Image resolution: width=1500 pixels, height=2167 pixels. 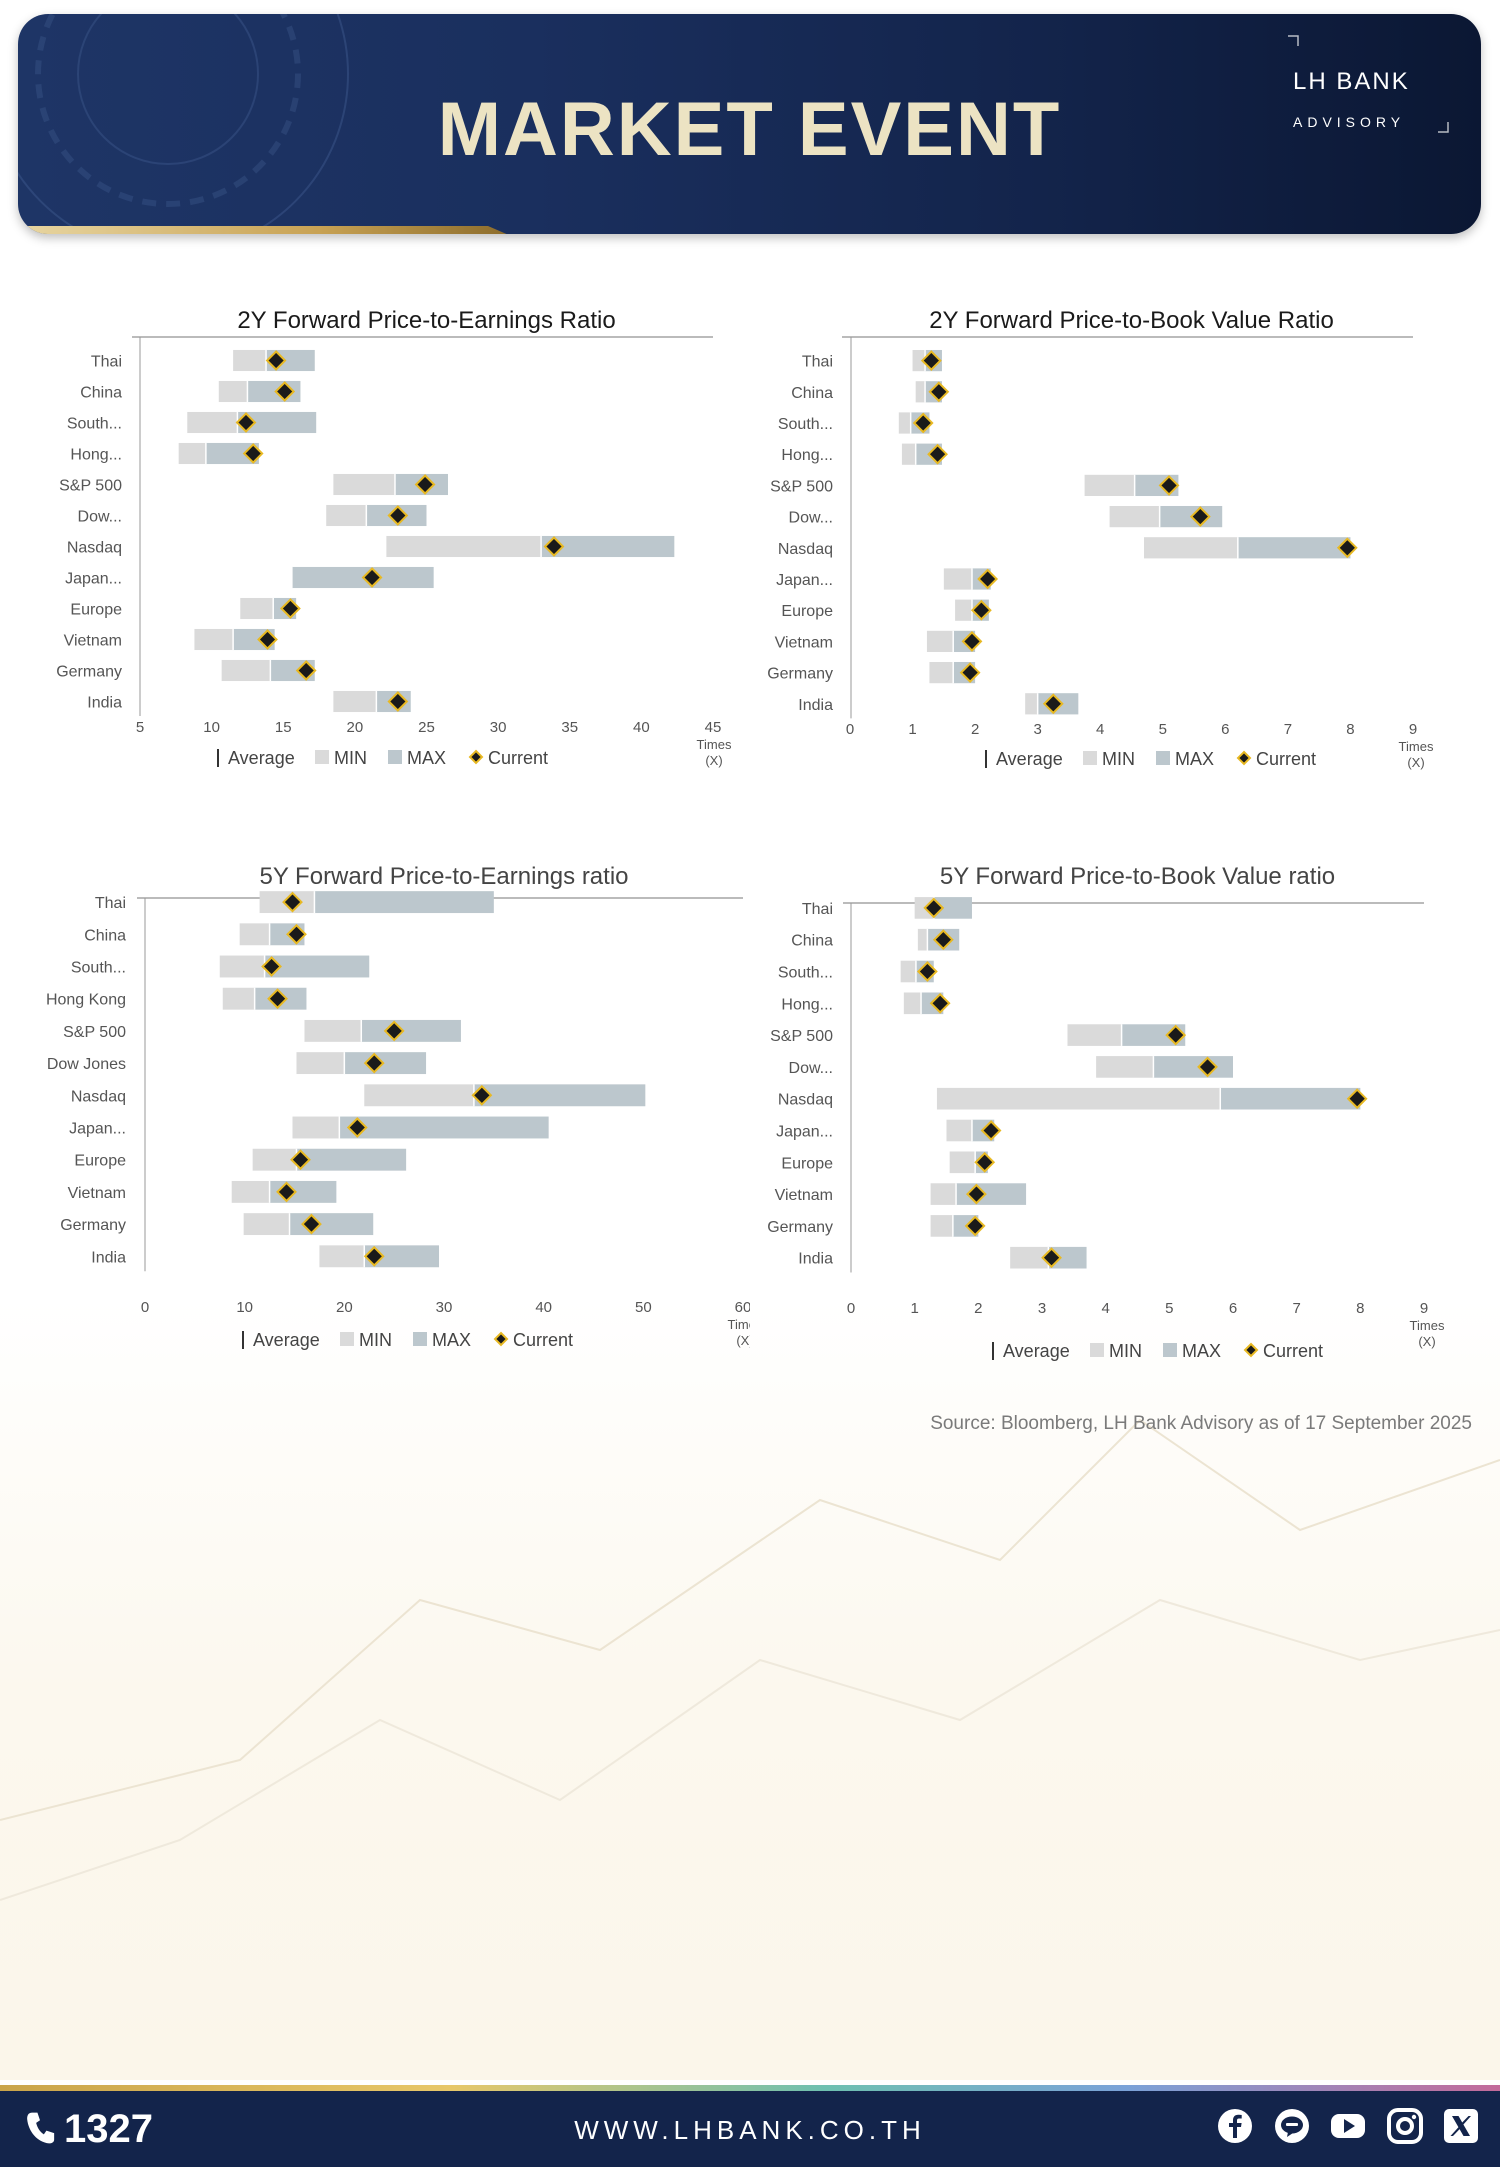 I want to click on header-circuit-decoration, so click(x=733, y=124).